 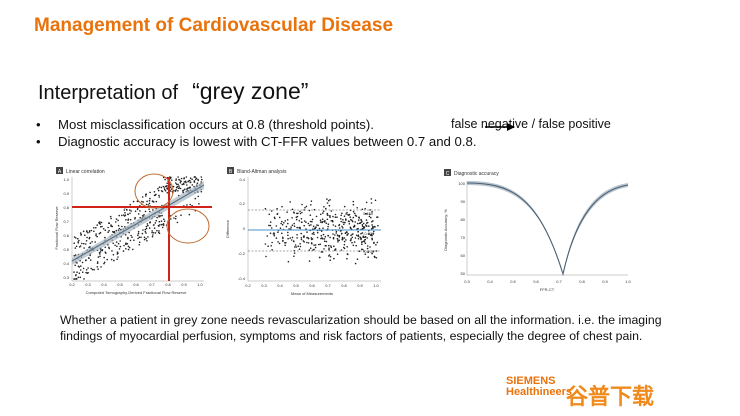 I want to click on y-tick-label: 100, so click(x=461, y=183).